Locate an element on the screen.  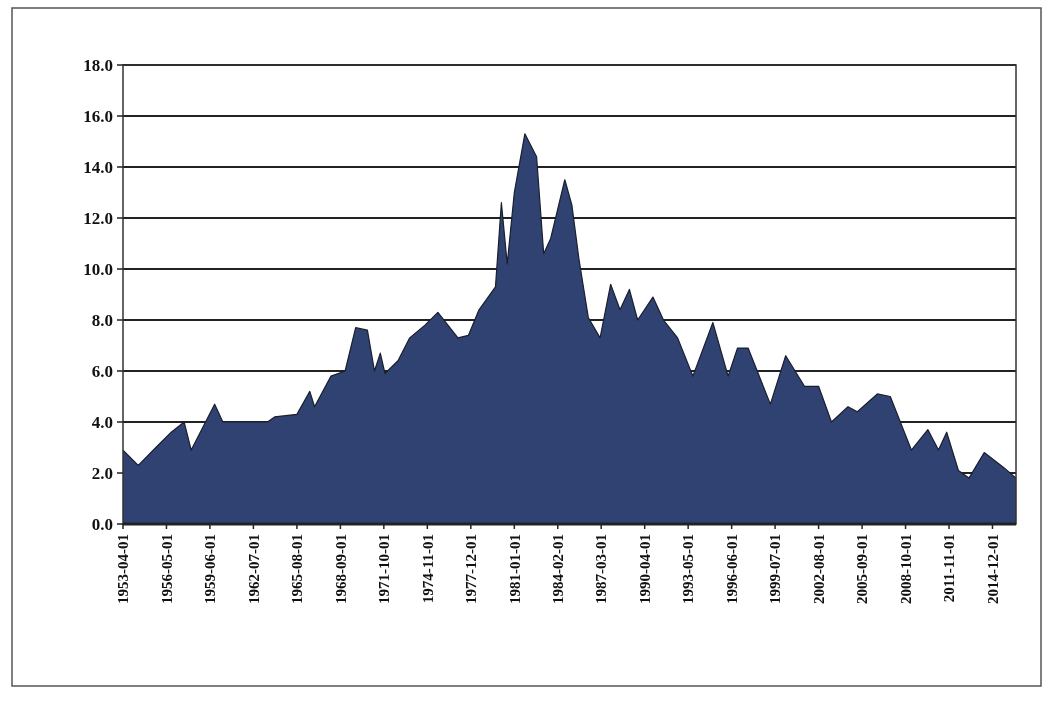
y-tick-label: 8.0 is located at coordinates (102, 320).